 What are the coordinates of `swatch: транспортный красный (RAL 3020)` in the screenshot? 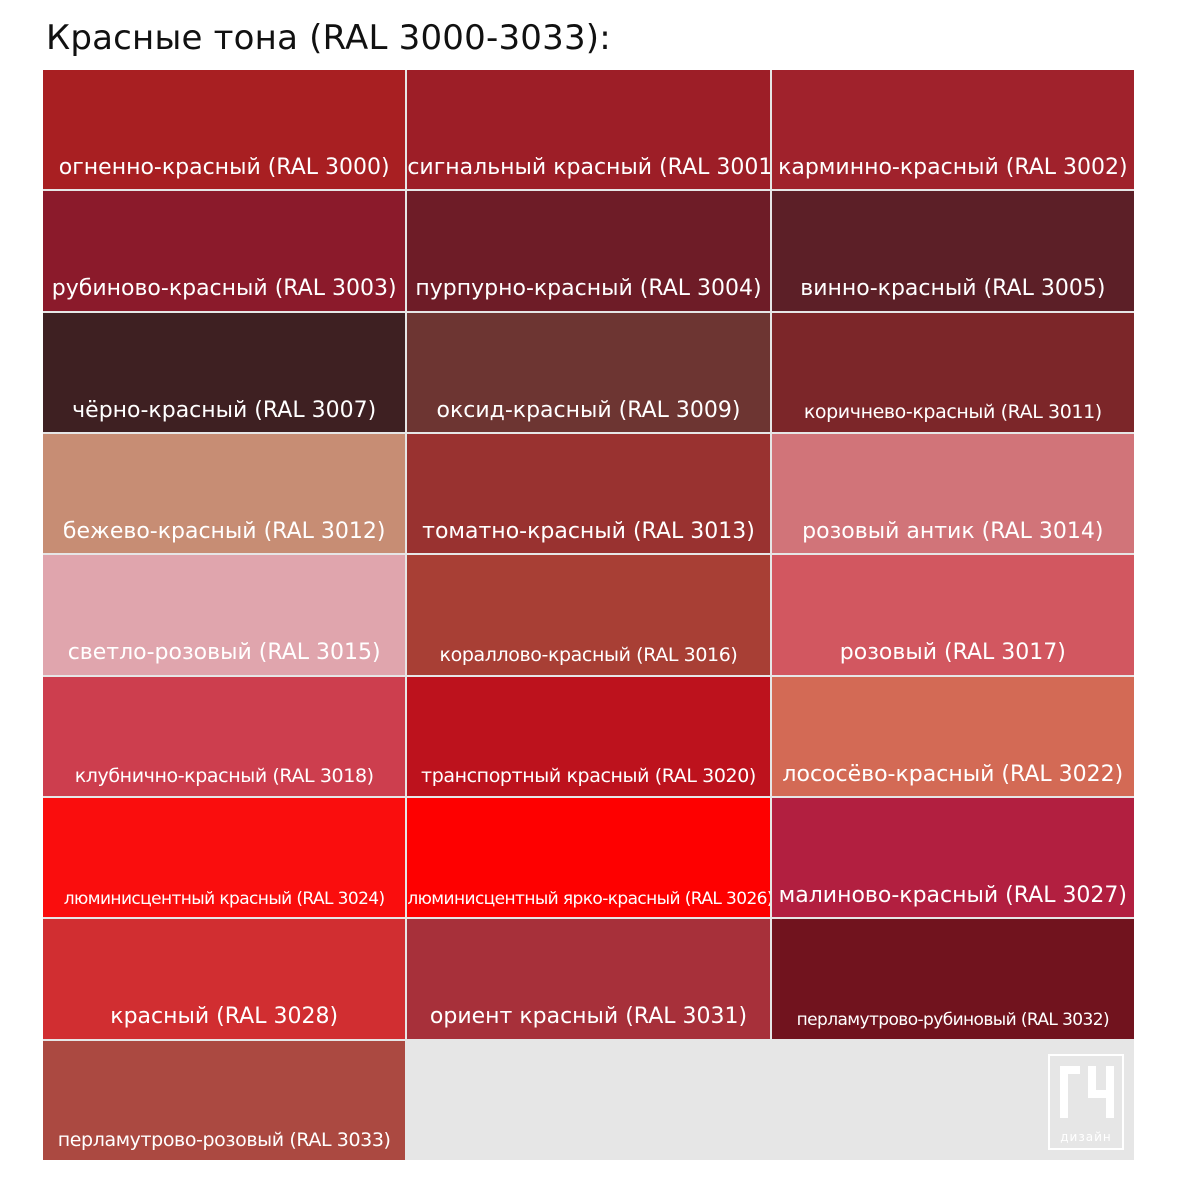 It's located at (588, 736).